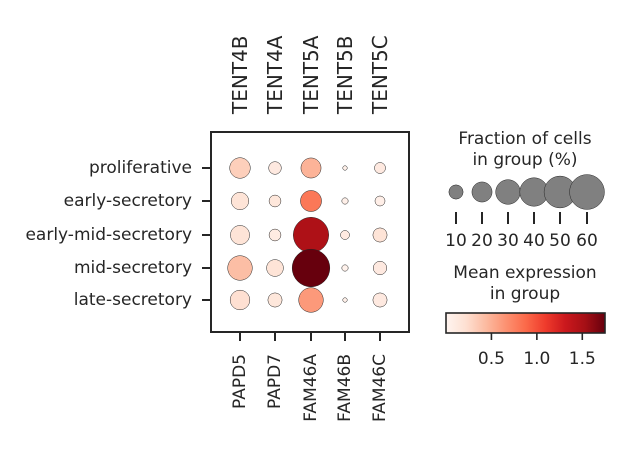 The image size is (619, 449). What do you see at coordinates (275, 75) in the screenshot?
I see `gene-alias-label: TENT4A` at bounding box center [275, 75].